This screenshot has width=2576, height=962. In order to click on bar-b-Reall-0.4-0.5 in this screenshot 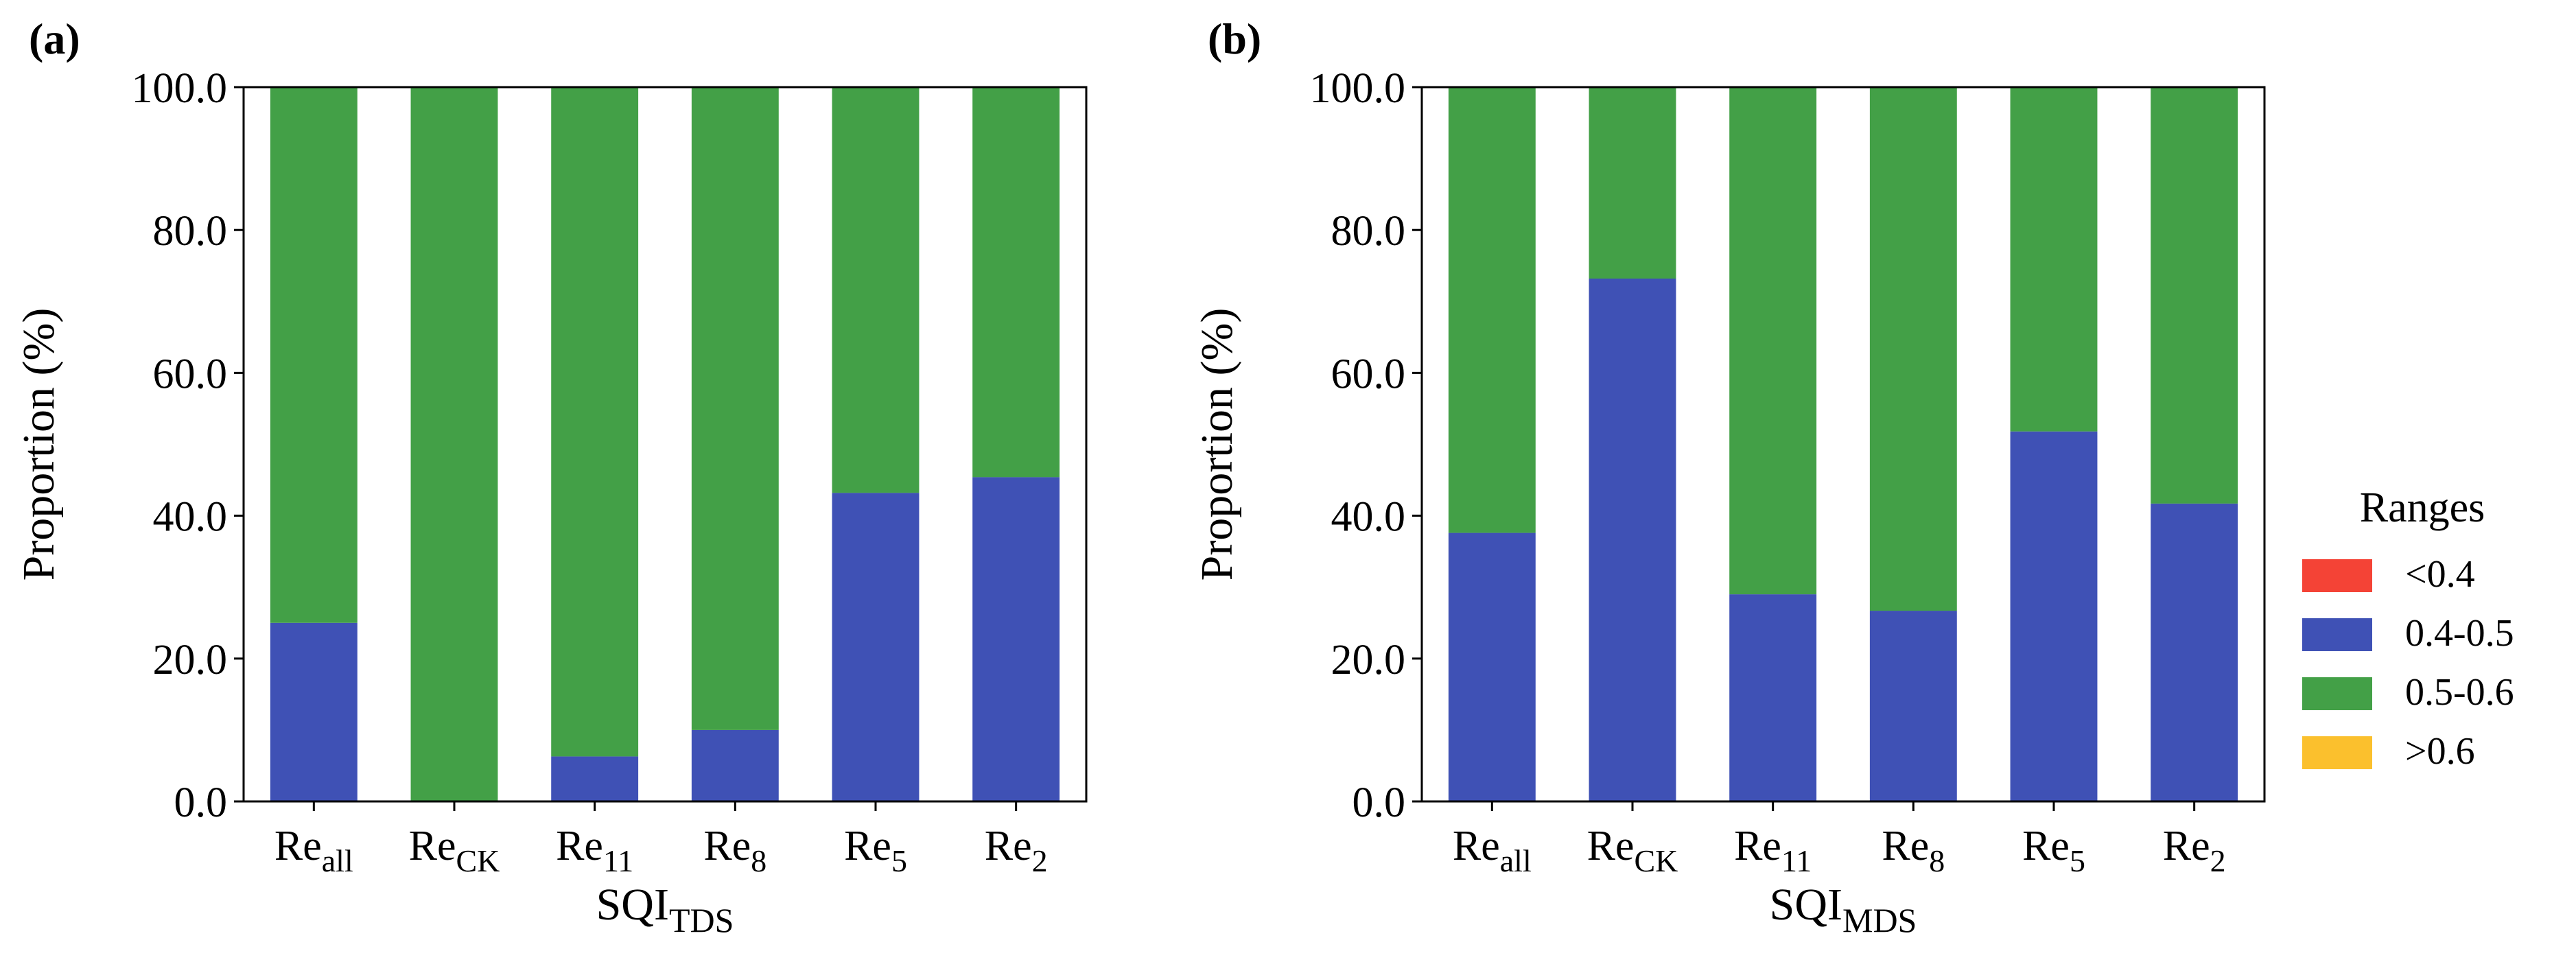, I will do `click(1492, 666)`.